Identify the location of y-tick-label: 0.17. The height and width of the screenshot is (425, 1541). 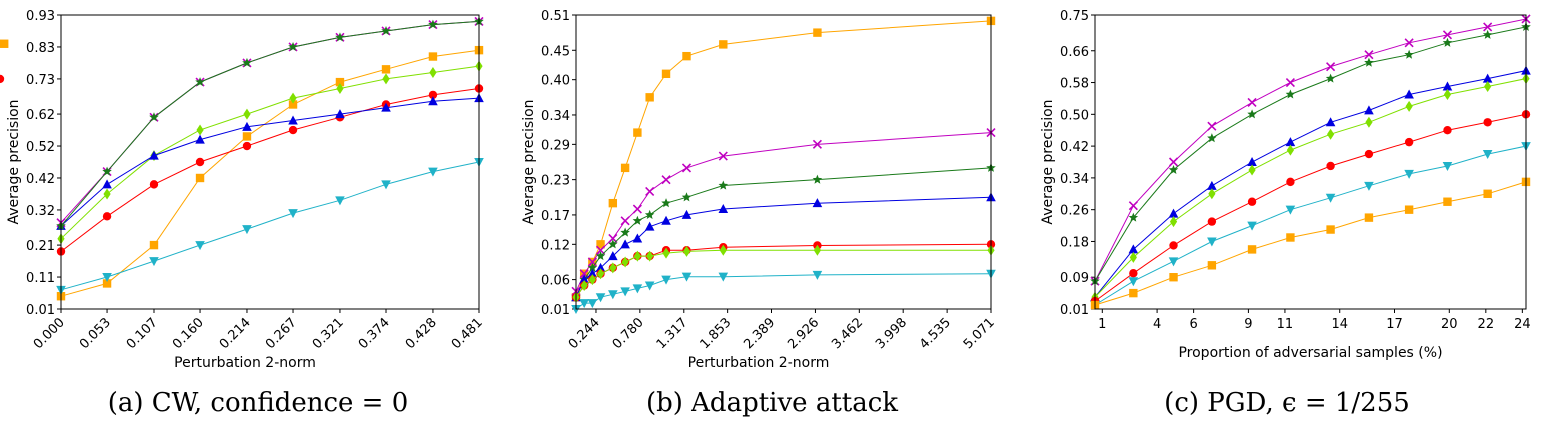
(555, 216).